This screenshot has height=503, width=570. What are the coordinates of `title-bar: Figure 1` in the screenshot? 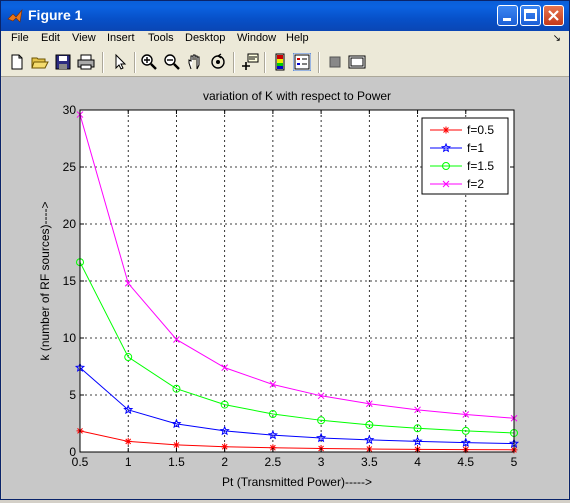 It's located at (285, 16).